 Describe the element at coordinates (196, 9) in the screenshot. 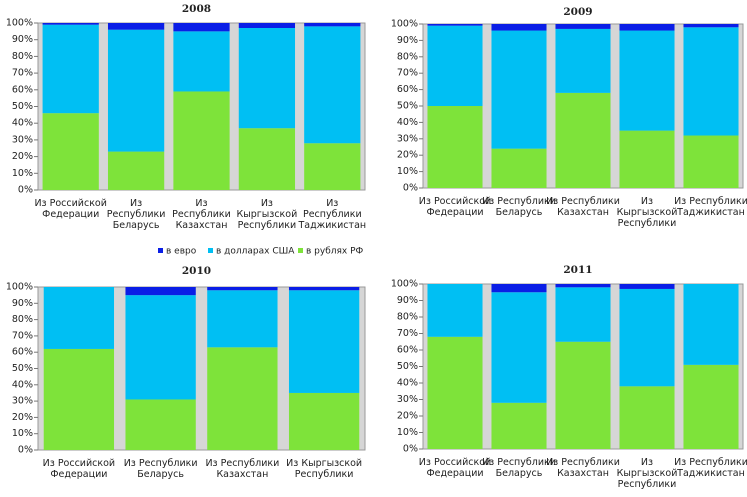

I see `chart-title: 2008` at that location.